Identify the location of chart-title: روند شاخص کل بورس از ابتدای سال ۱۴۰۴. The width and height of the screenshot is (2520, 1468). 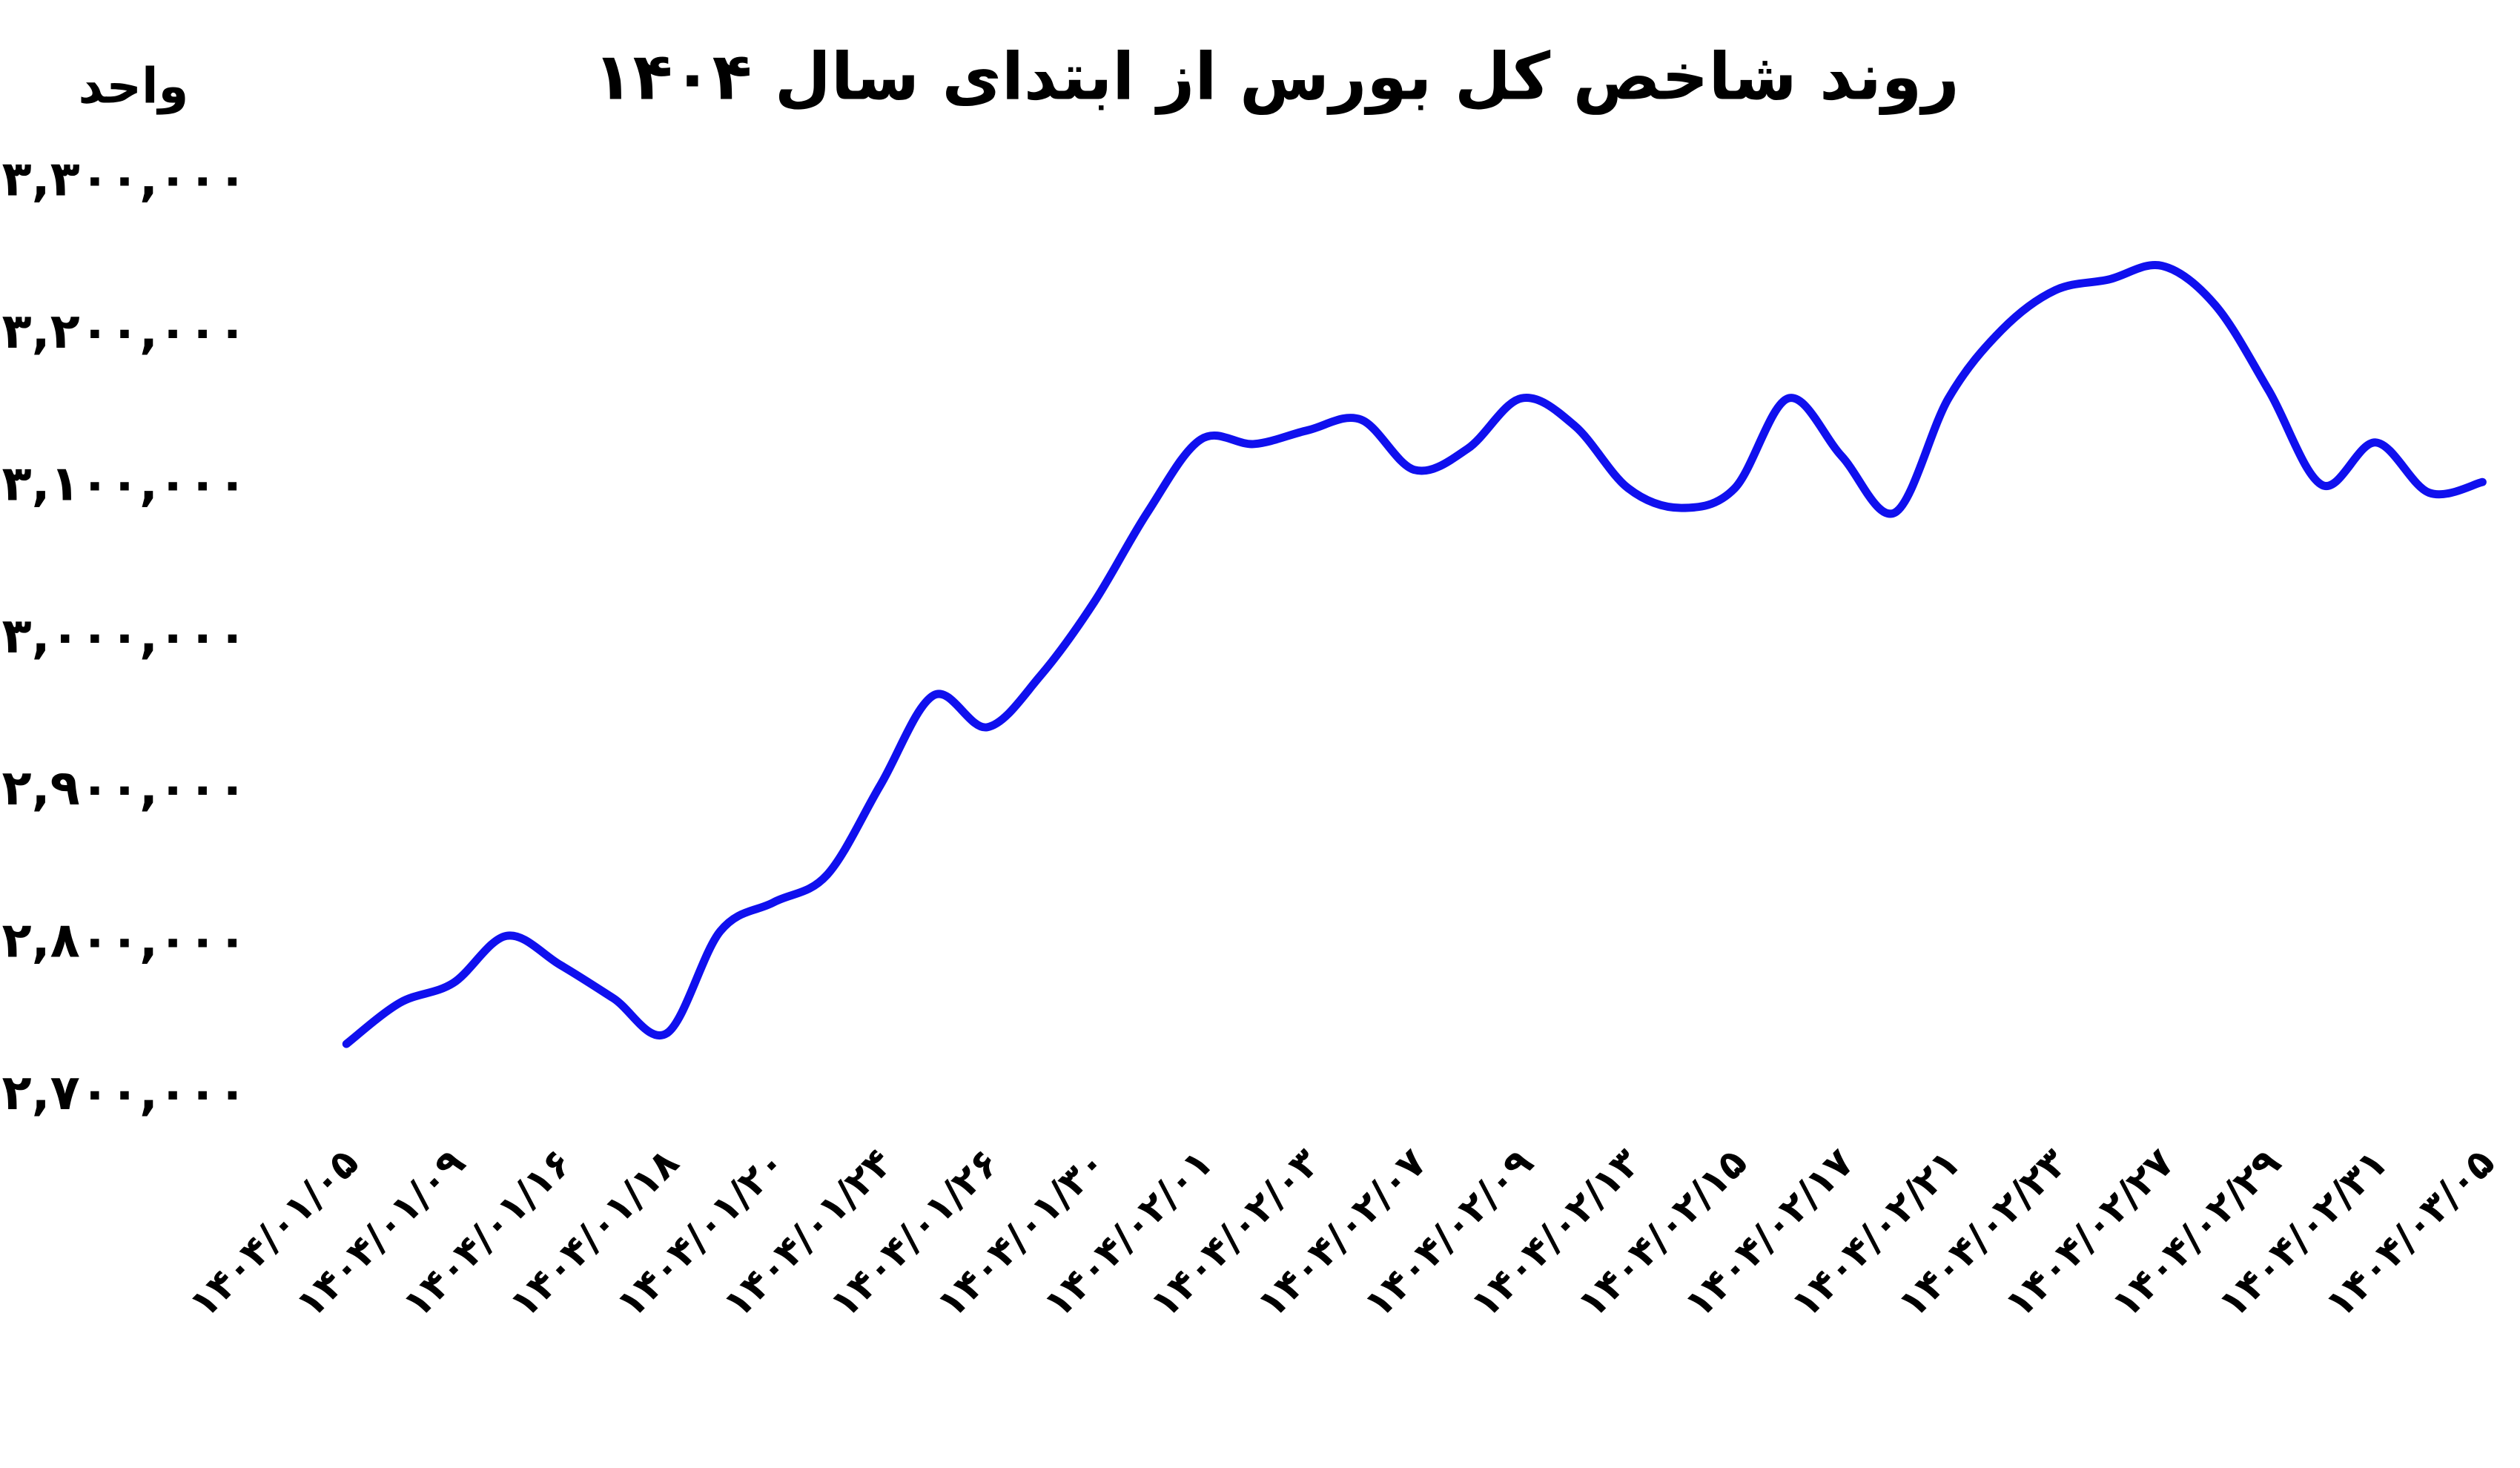
(1276, 77).